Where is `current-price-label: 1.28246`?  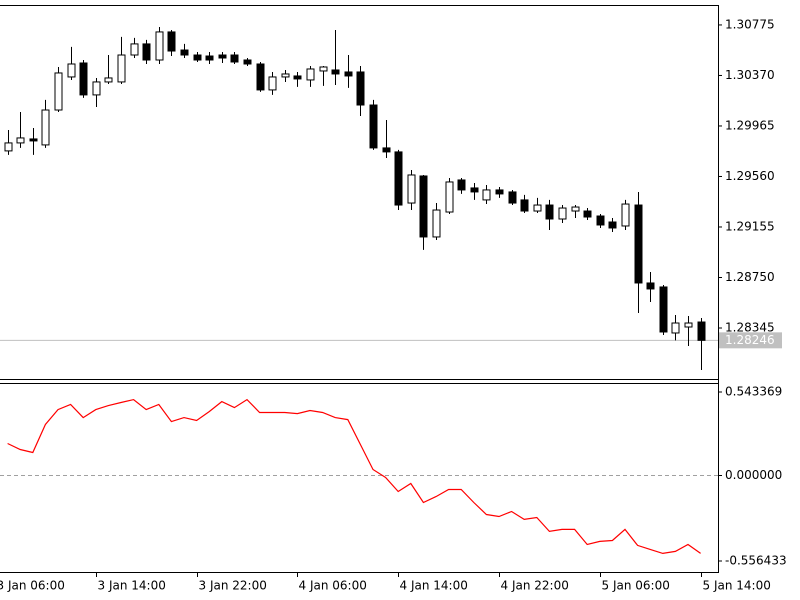 current-price-label: 1.28246 is located at coordinates (750, 340).